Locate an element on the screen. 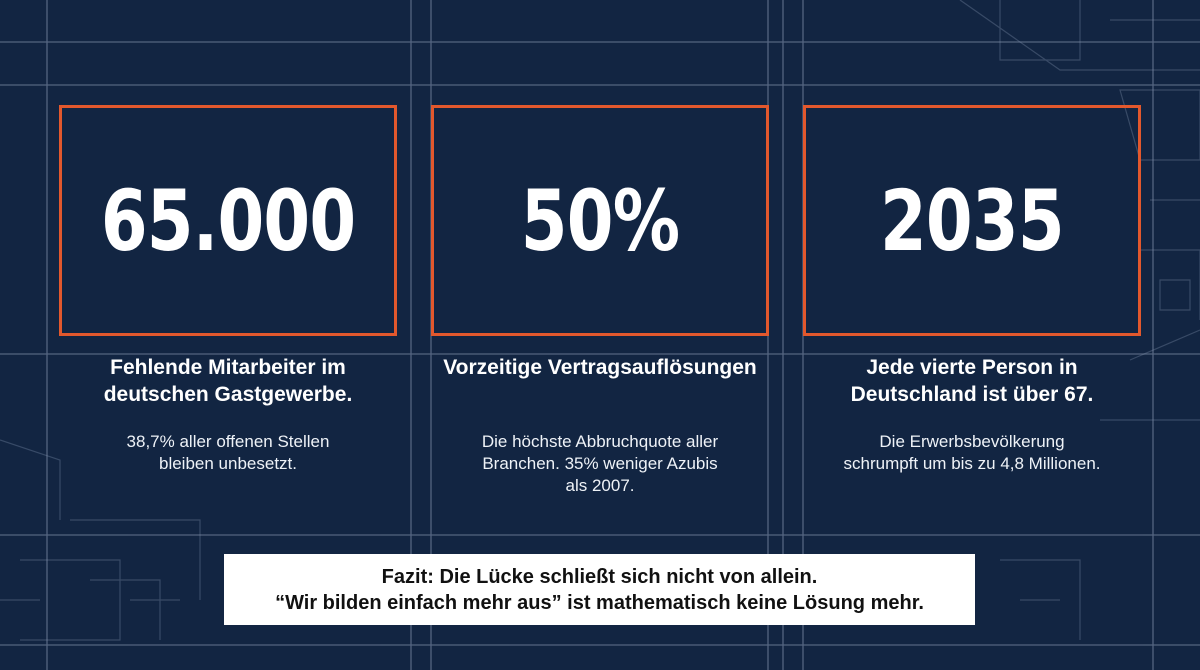  stat-box: 50% is located at coordinates (600, 220).